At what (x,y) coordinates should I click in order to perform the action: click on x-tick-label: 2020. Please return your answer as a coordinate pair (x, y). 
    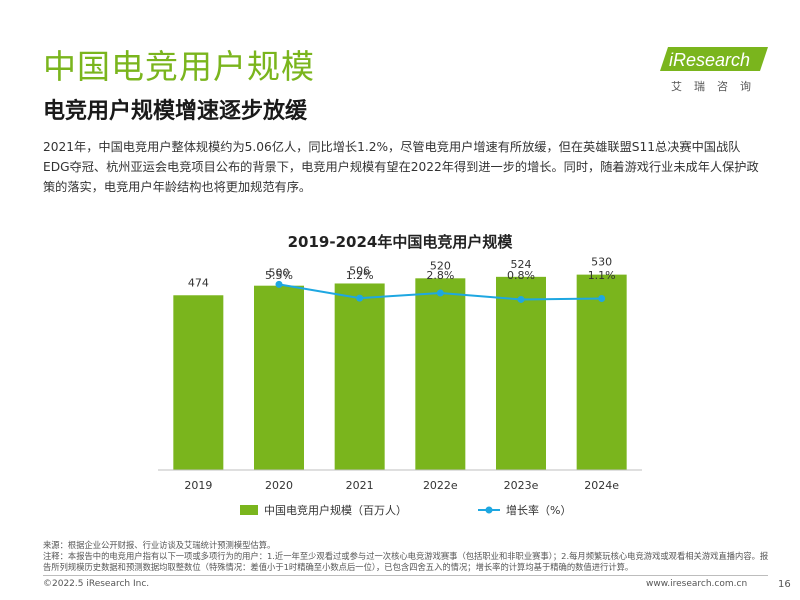
    Looking at the image, I should click on (279, 485).